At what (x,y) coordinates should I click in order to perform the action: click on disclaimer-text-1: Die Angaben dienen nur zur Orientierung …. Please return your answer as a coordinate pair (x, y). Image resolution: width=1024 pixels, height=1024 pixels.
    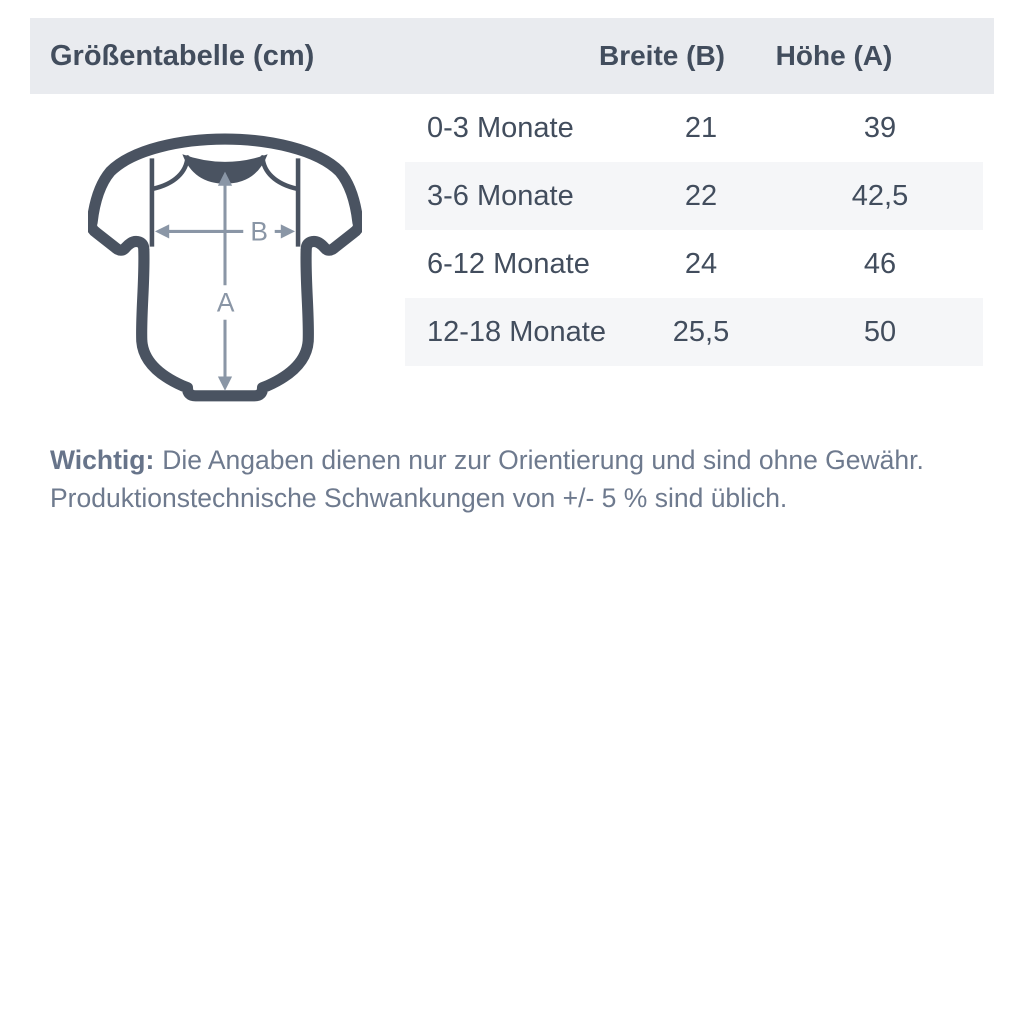
    Looking at the image, I should click on (543, 460).